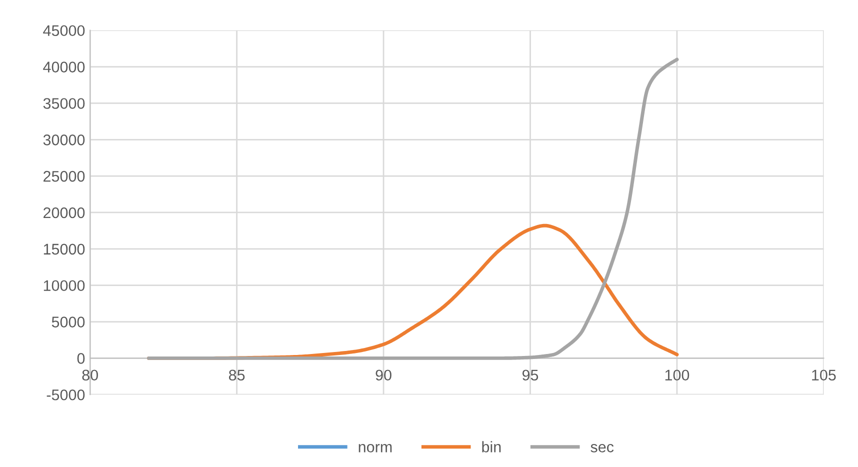 The width and height of the screenshot is (858, 467). Describe the element at coordinates (491, 446) in the screenshot. I see `legend-label: bin` at that location.